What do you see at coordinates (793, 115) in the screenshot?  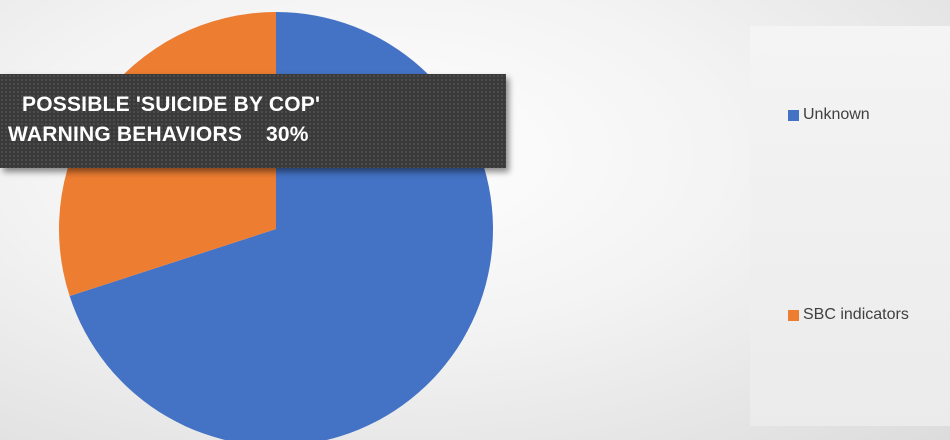 I see `legend-swatch-unknown` at bounding box center [793, 115].